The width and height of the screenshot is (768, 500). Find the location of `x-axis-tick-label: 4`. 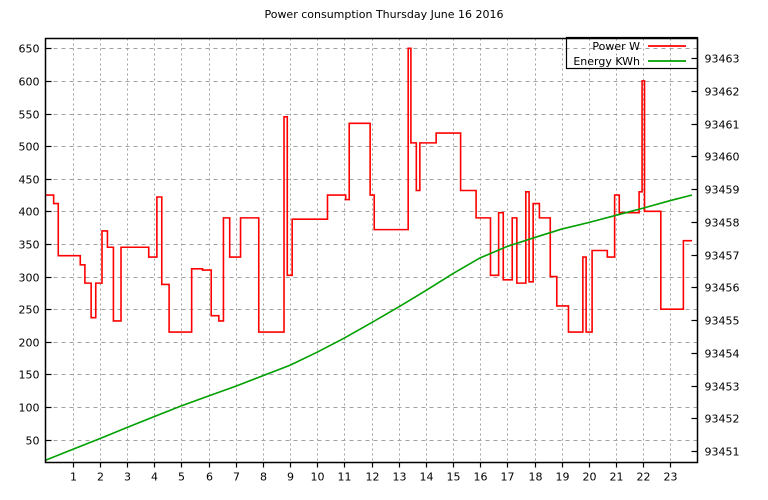

x-axis-tick-label: 4 is located at coordinates (154, 477).